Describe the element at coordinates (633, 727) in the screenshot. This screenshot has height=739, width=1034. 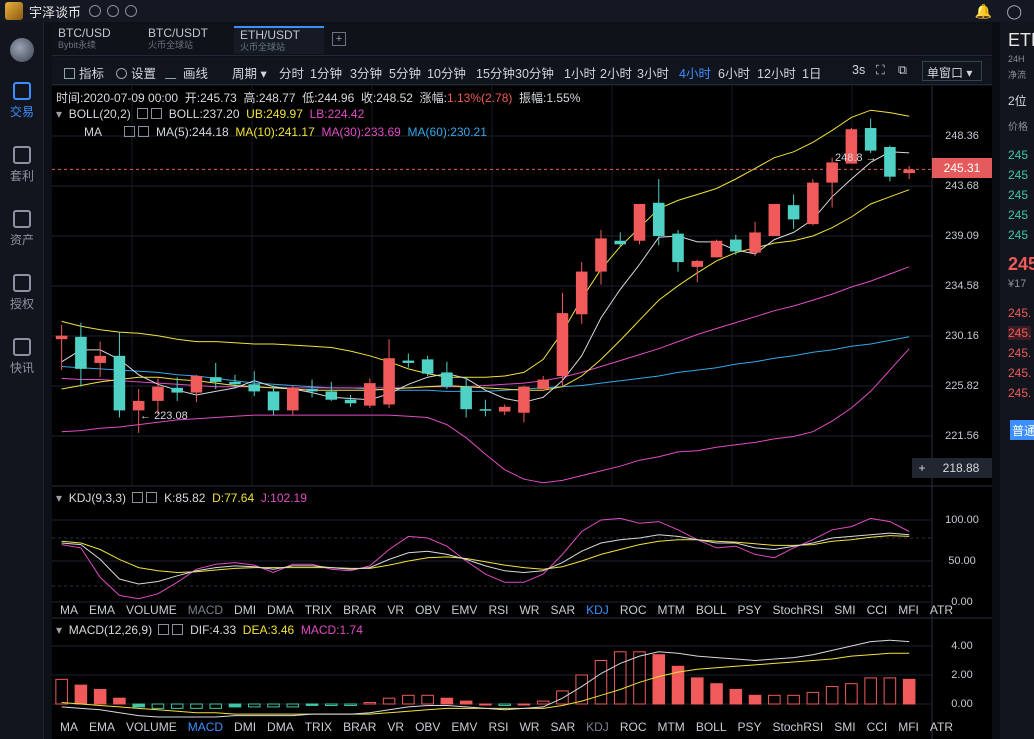
I see `indicator-tab-roc: ROC` at that location.